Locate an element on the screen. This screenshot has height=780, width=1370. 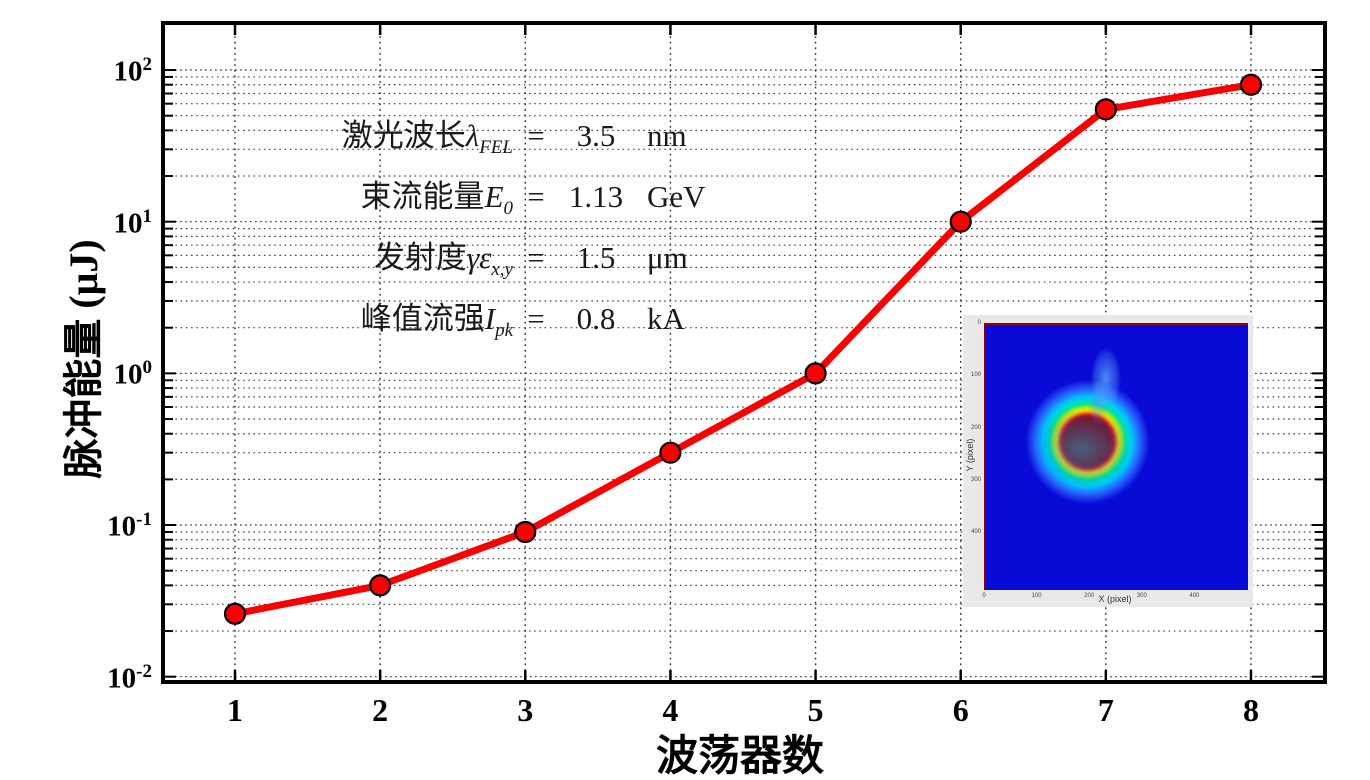
annotation-value: 0.8 is located at coordinates (596, 318).